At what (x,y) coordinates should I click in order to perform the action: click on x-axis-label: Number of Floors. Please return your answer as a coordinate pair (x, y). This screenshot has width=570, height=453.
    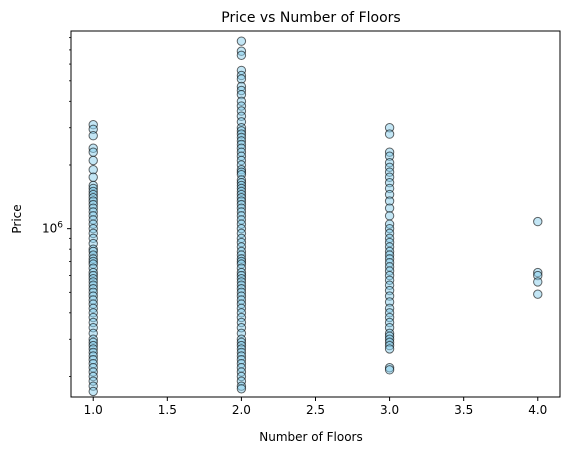
    Looking at the image, I should click on (311, 437).